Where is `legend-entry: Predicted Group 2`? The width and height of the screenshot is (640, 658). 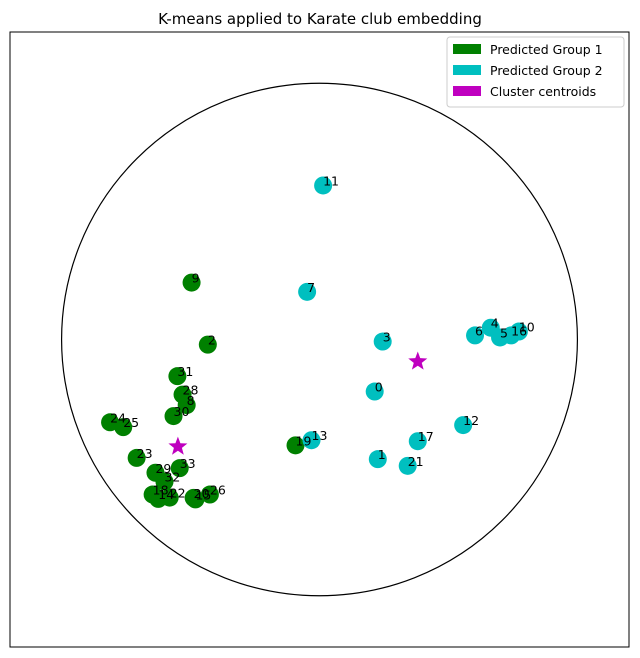
legend-entry: Predicted Group 2 is located at coordinates (546, 70).